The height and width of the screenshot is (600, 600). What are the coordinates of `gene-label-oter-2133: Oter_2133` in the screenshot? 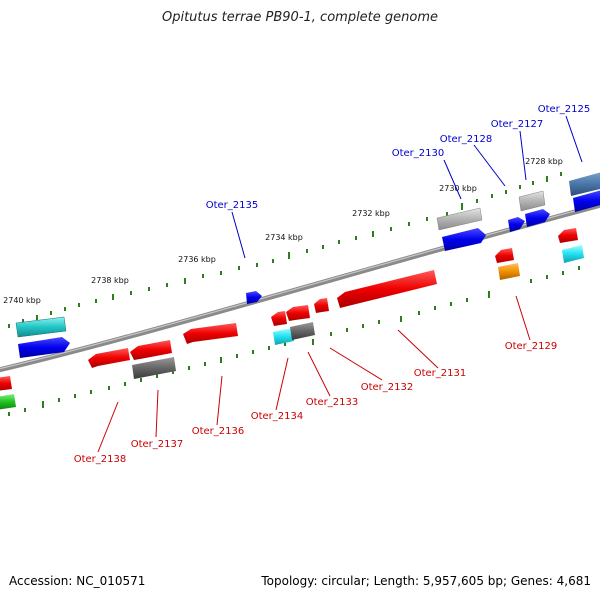 It's located at (332, 402).